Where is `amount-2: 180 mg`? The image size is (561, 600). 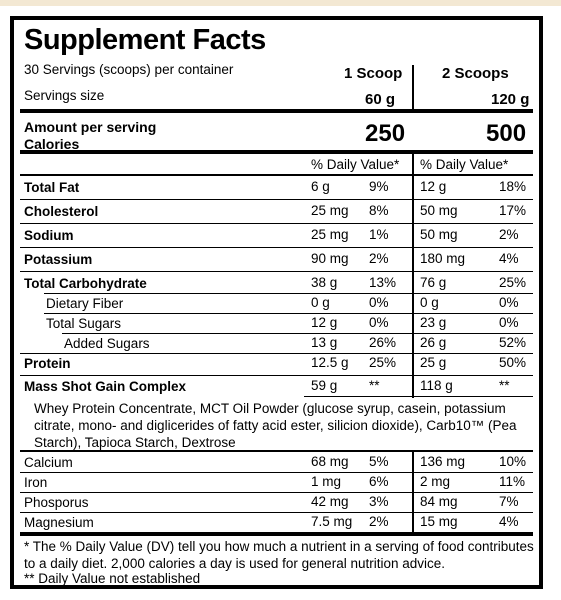 amount-2: 180 mg is located at coordinates (443, 258).